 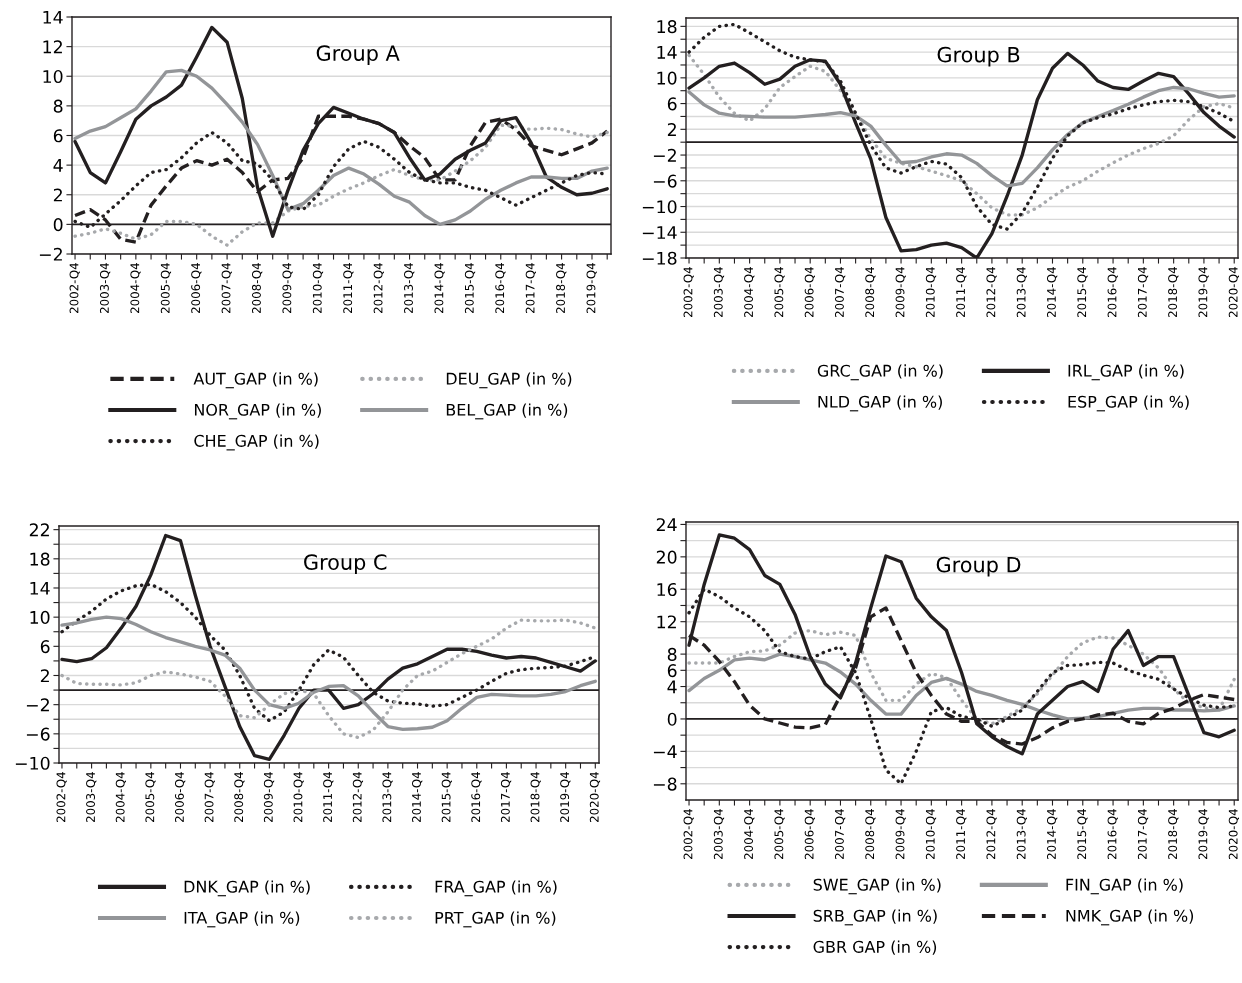 I want to click on legend-label: IRL_GAP (in %), so click(x=1126, y=372).